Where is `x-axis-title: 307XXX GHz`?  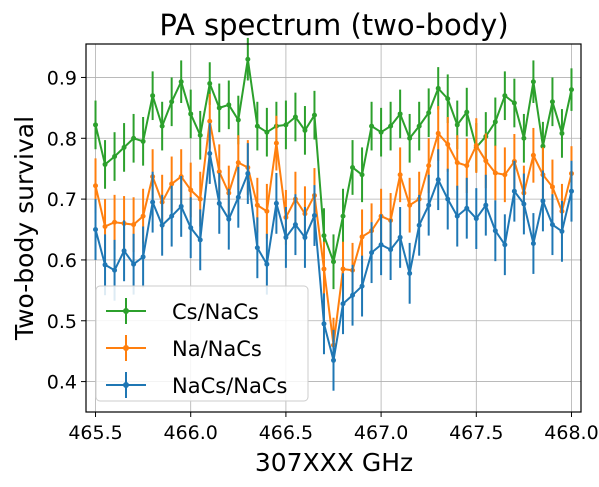
x-axis-title: 307XXX GHz is located at coordinates (334, 462).